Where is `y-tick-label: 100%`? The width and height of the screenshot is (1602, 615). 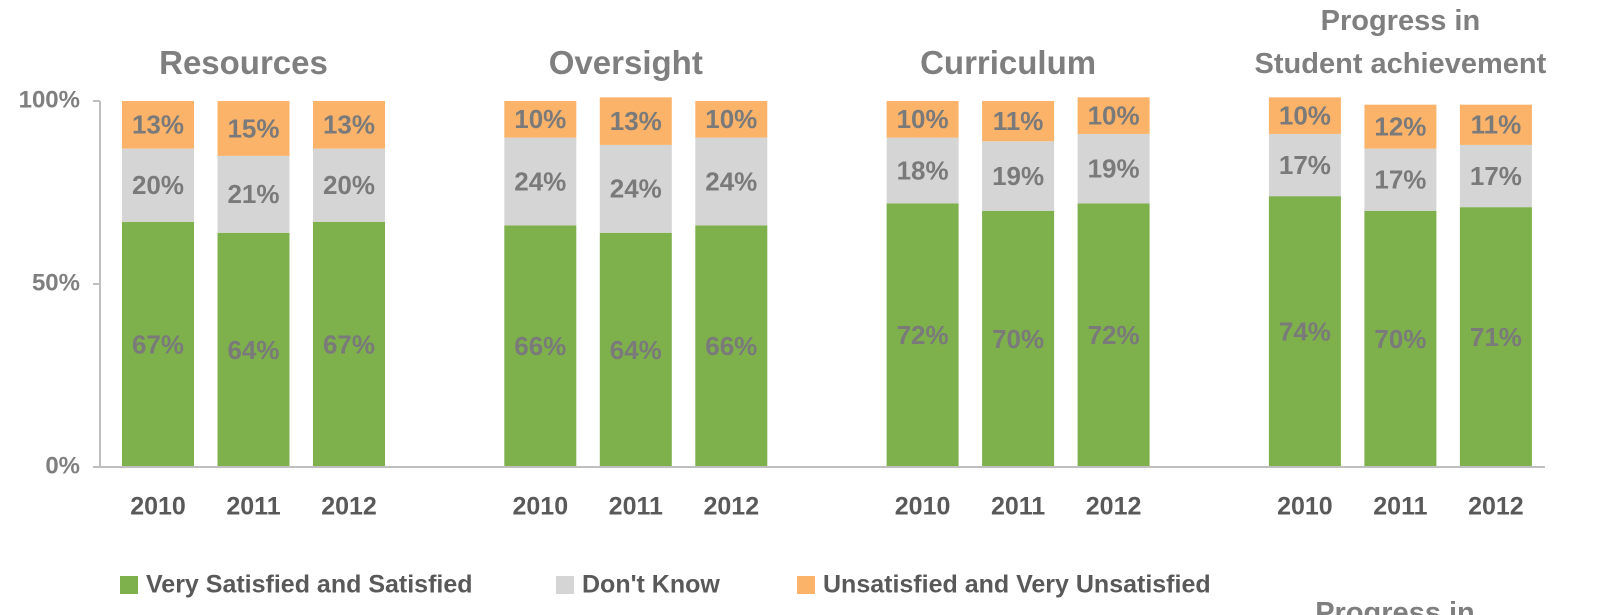
y-tick-label: 100% is located at coordinates (49, 99).